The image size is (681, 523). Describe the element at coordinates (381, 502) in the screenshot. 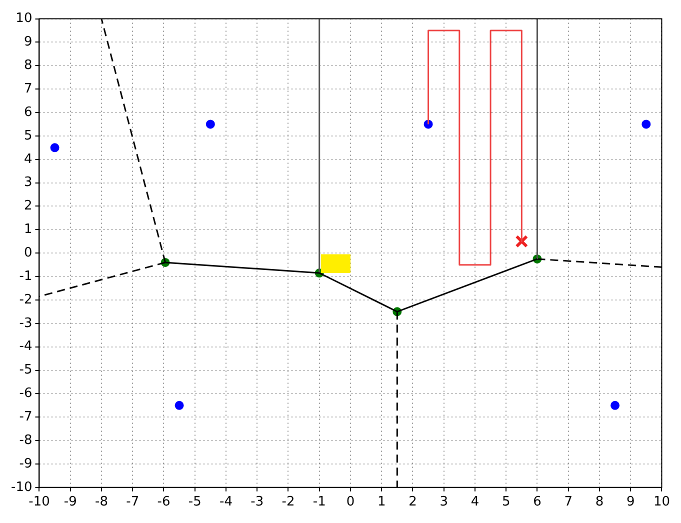

I see `x-tick-label: 1` at that location.